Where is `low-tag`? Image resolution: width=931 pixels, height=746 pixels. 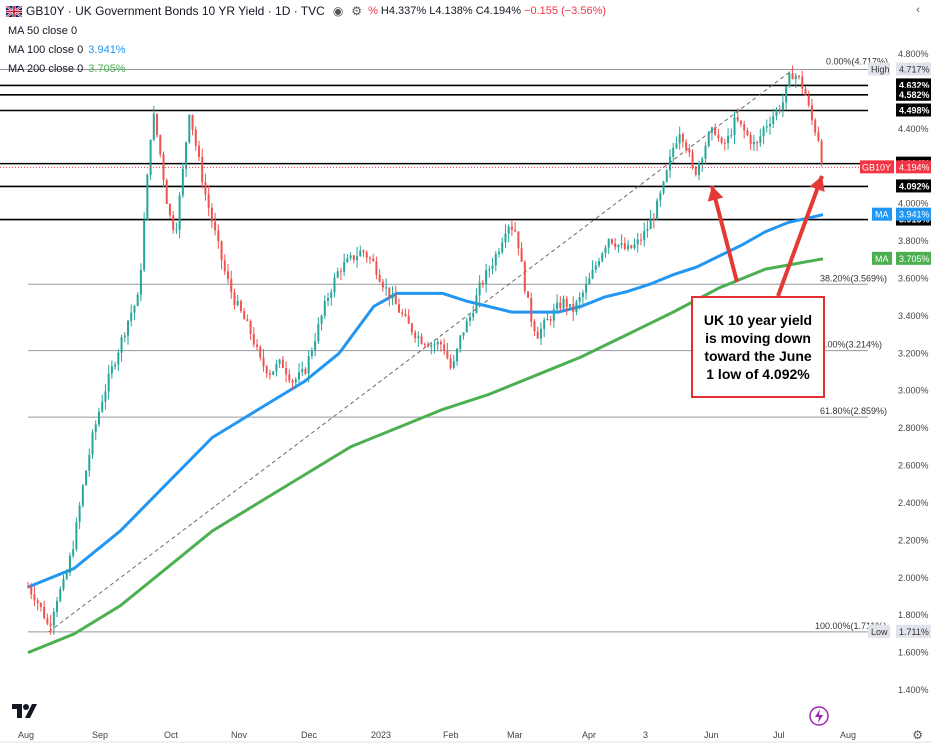 low-tag is located at coordinates (879, 631).